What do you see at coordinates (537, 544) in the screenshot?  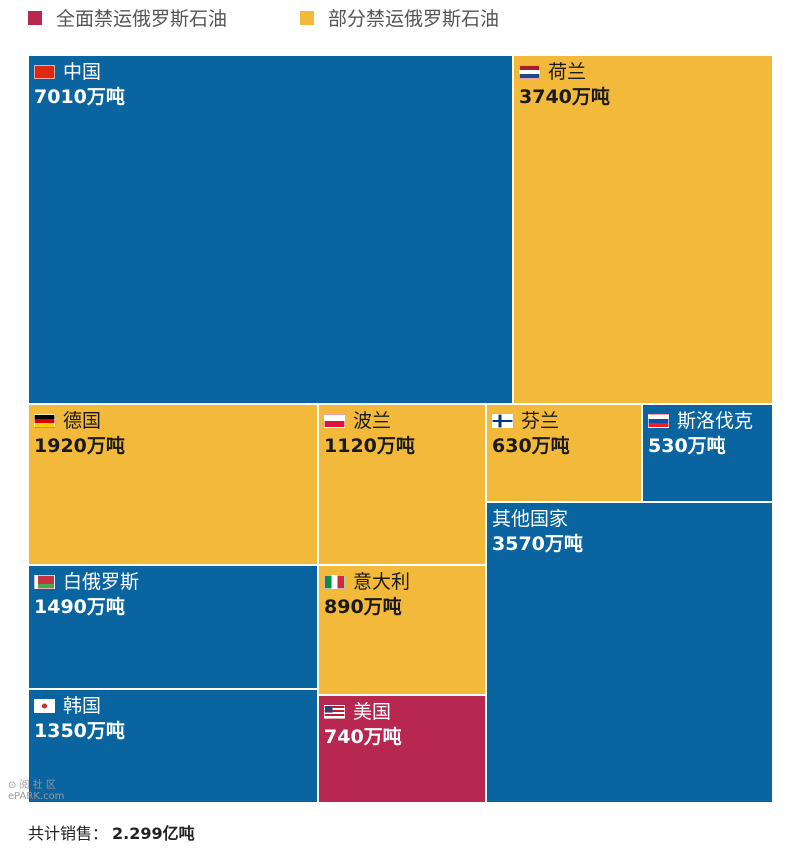 I see `tile-value-label: 3570万吨` at bounding box center [537, 544].